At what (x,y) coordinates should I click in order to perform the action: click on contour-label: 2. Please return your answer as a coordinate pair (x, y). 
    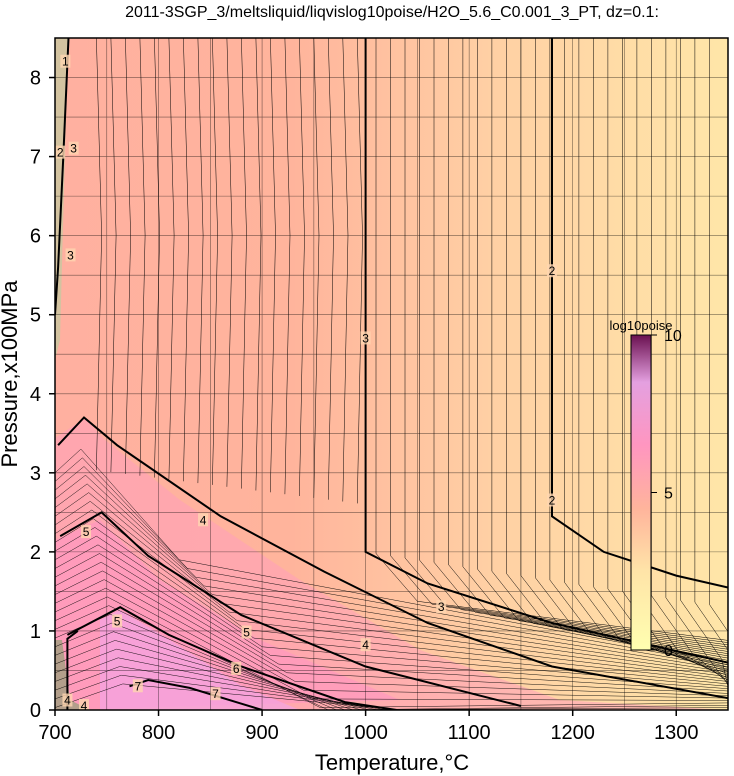
    Looking at the image, I should click on (552, 271).